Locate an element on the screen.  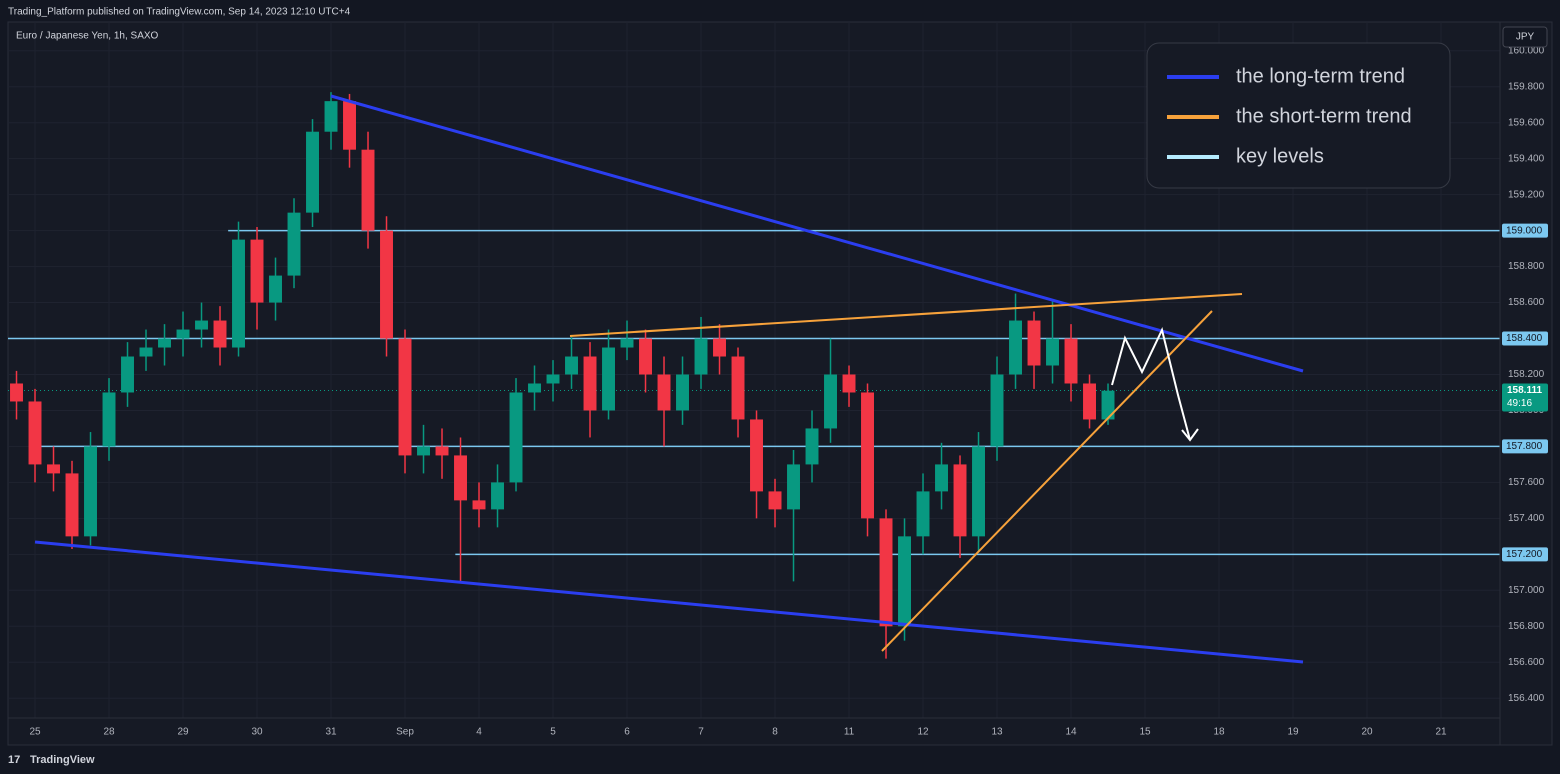
x-tick-label: 12 is located at coordinates (923, 732).